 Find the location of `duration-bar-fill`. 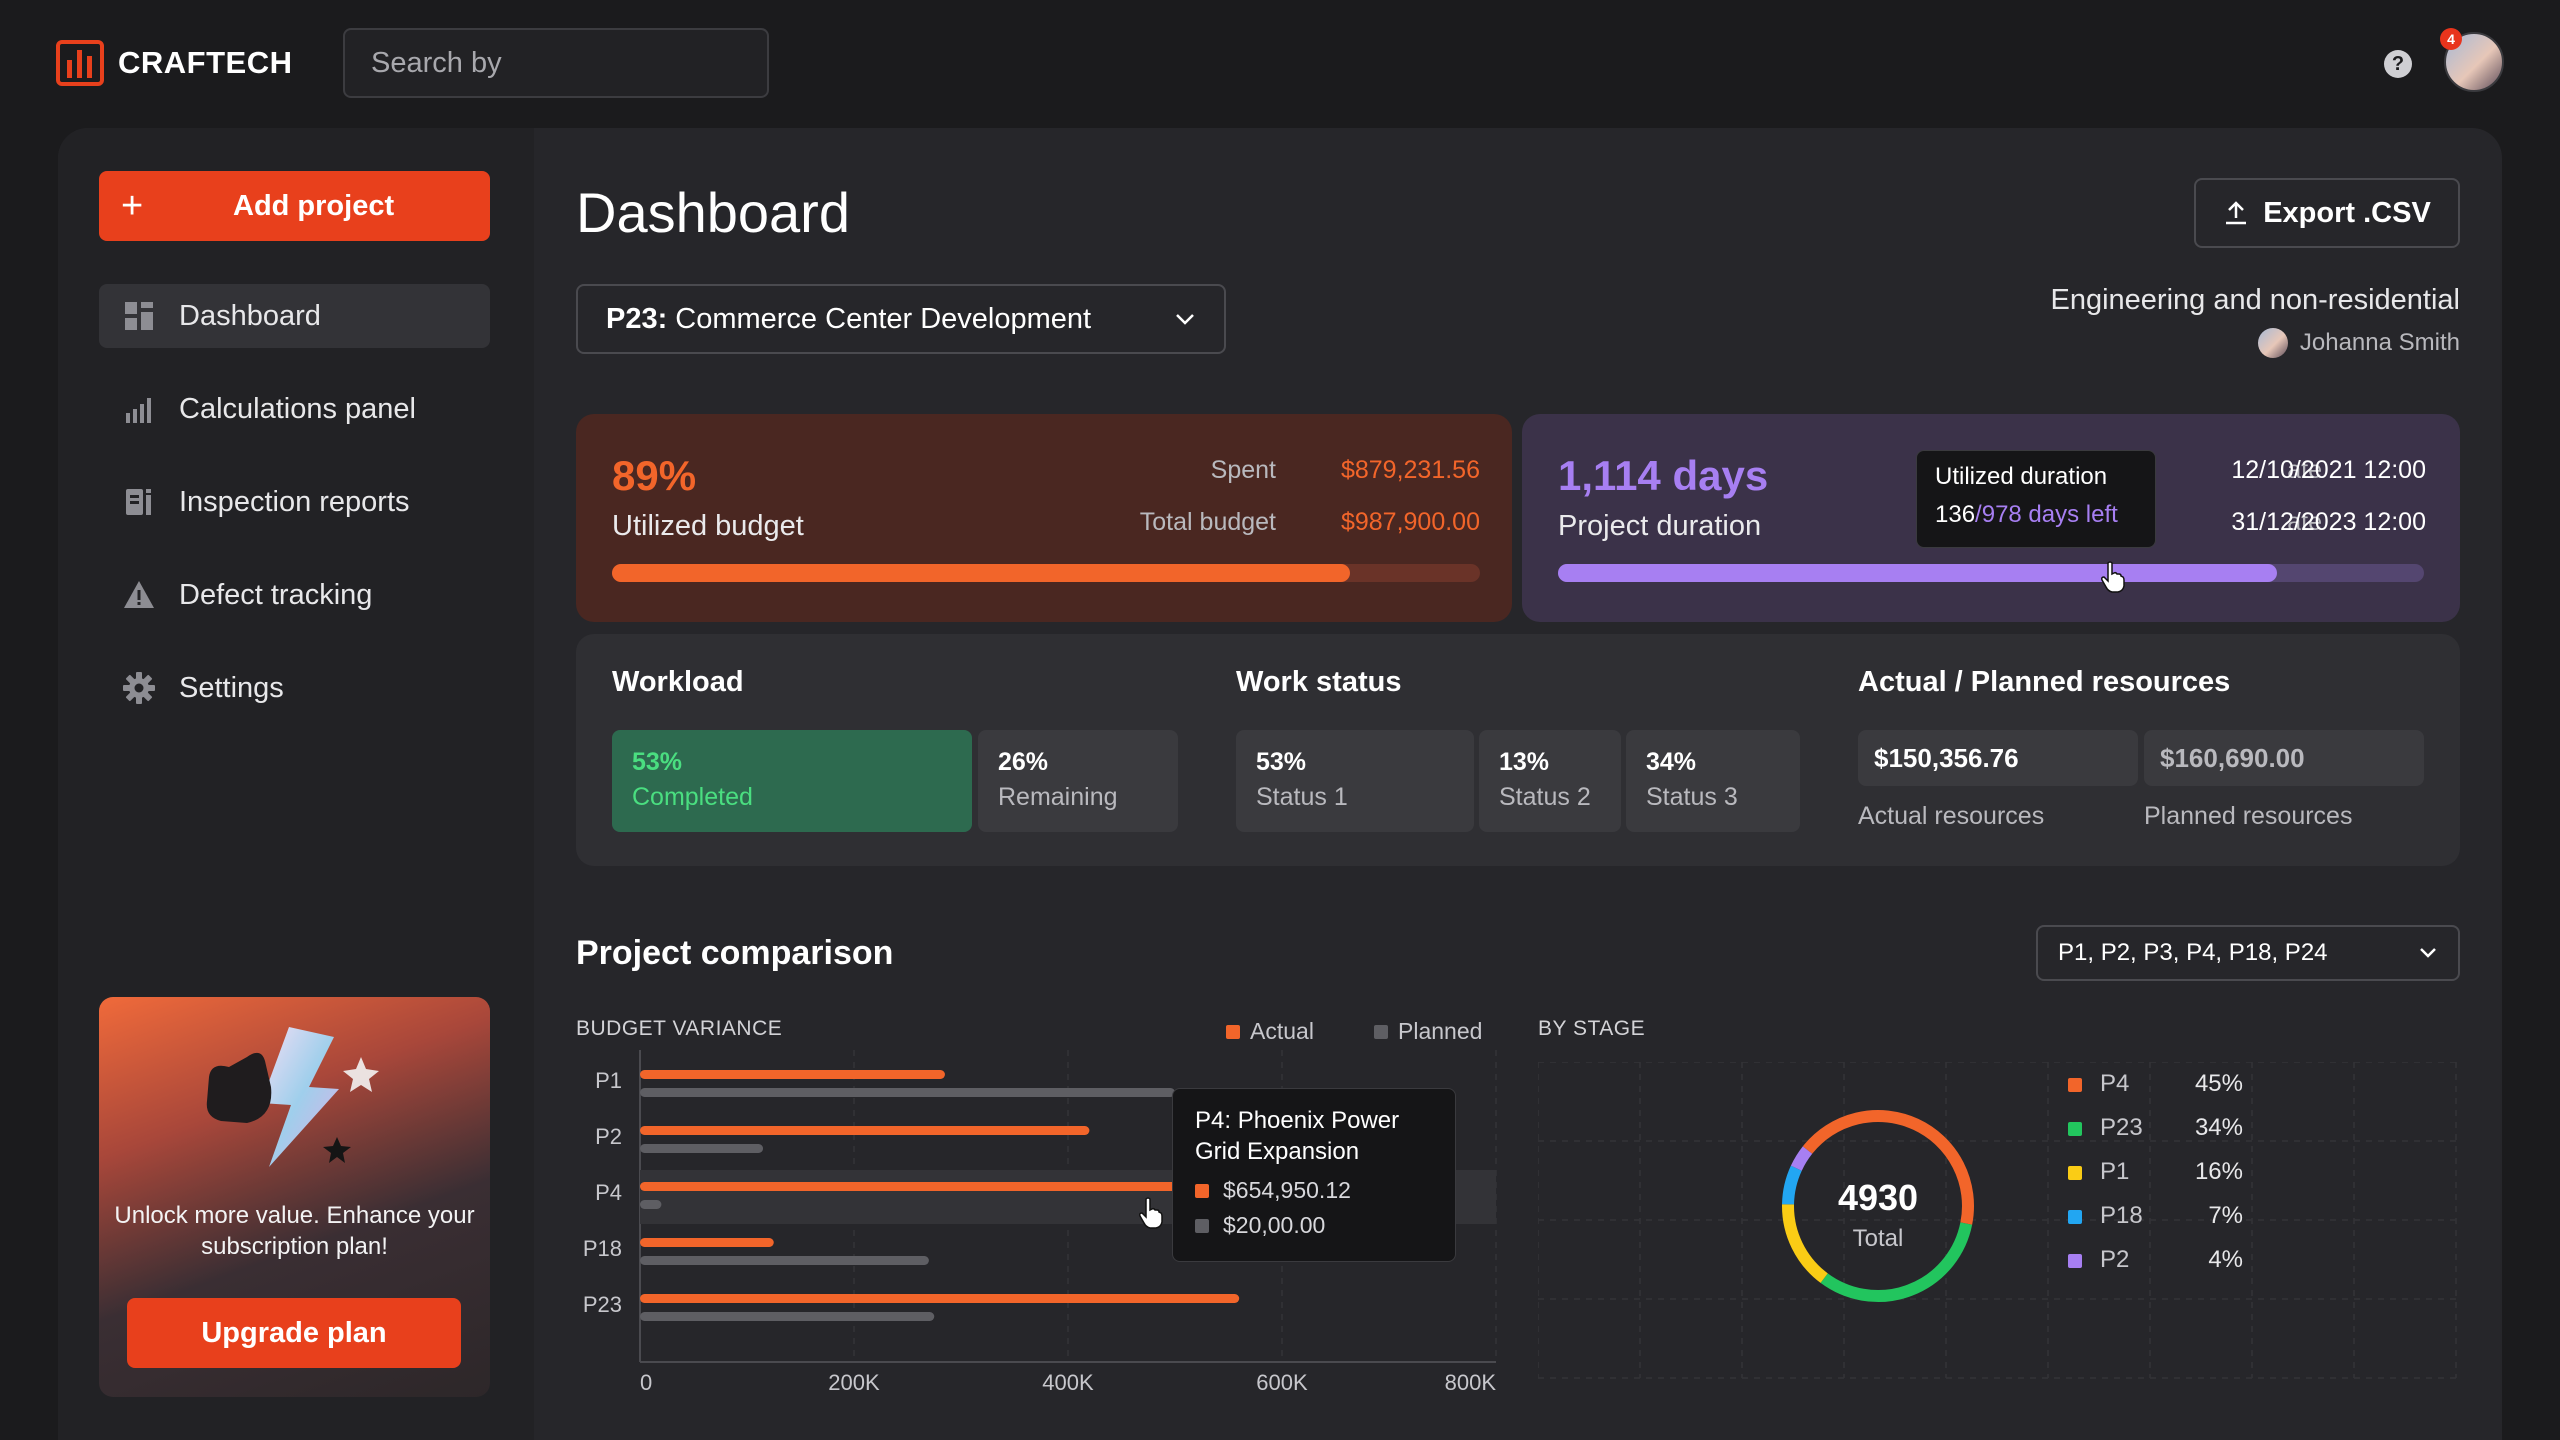

duration-bar-fill is located at coordinates (1917, 573).